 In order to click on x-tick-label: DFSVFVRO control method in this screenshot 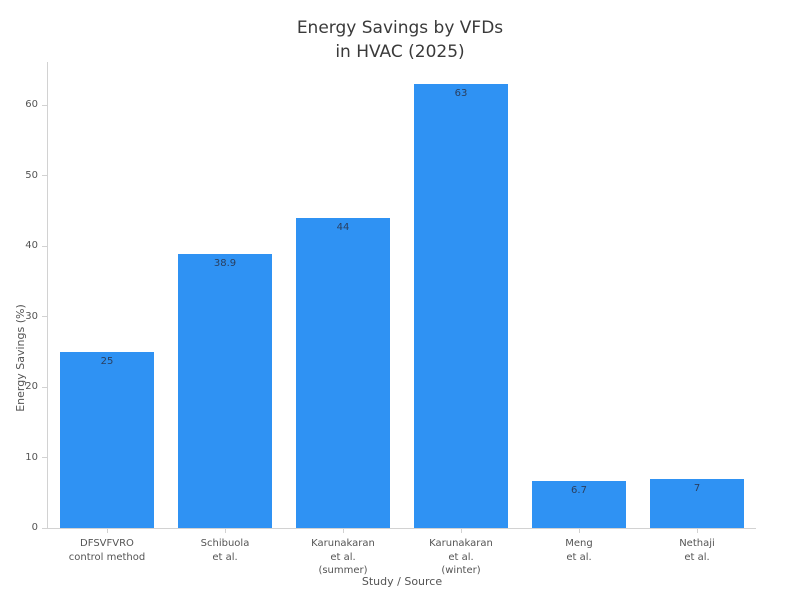, I will do `click(107, 550)`.